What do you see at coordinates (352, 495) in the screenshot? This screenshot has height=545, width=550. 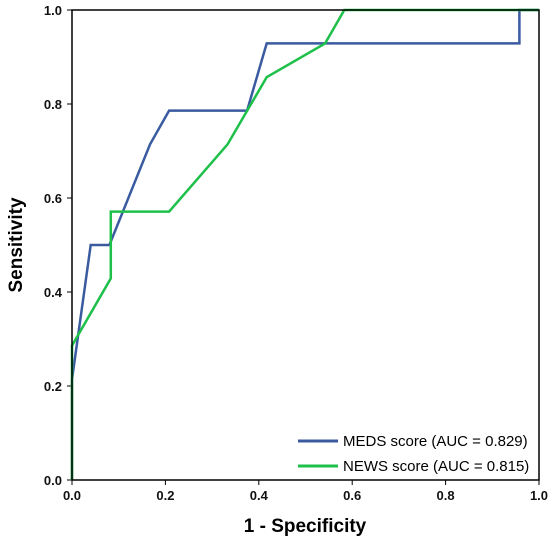 I see `x-tick-label: 0.6` at bounding box center [352, 495].